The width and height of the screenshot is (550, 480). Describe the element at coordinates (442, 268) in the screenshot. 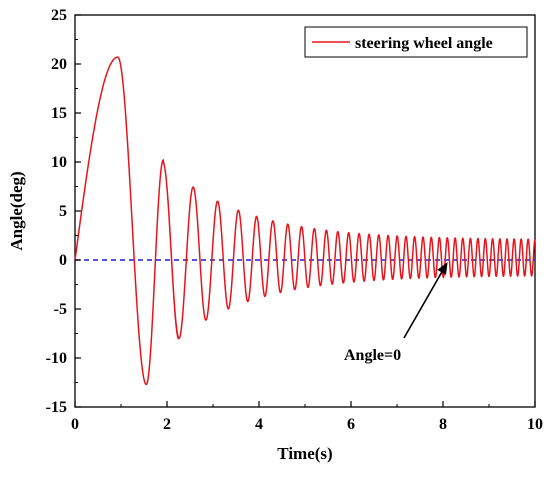

I see `annotation-arrowhead` at that location.